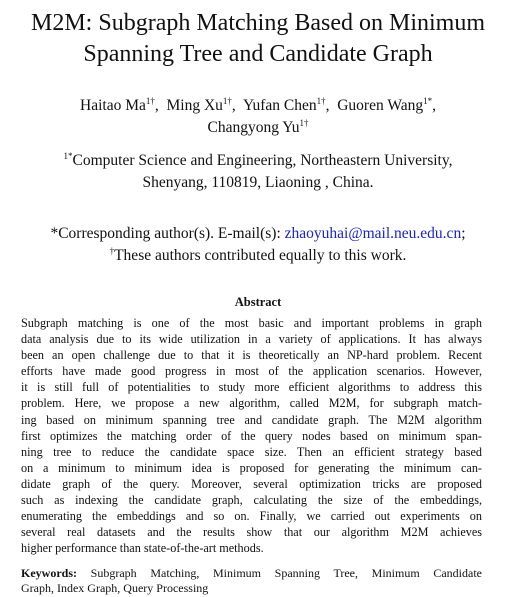 The width and height of the screenshot is (516, 597). What do you see at coordinates (115, 588) in the screenshot?
I see `keywords-line-2: Graph, Index Graph, Query Processing` at bounding box center [115, 588].